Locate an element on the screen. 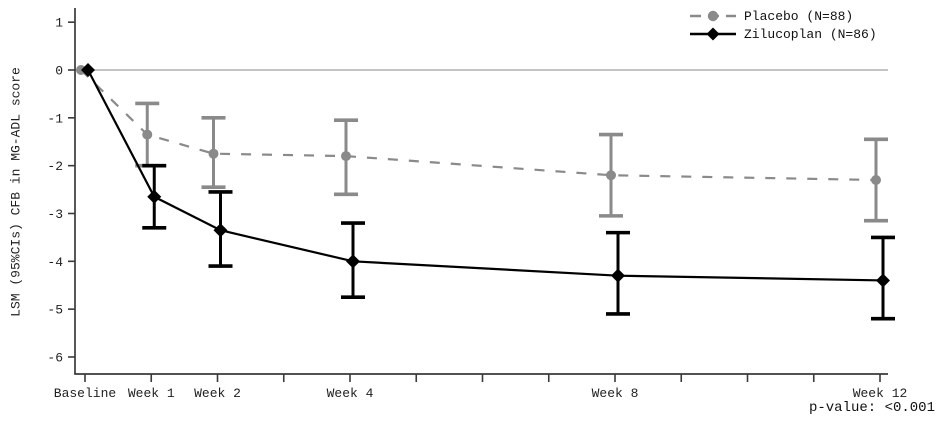 This screenshot has width=941, height=429. x-tick-label: Week 2 is located at coordinates (217, 393).